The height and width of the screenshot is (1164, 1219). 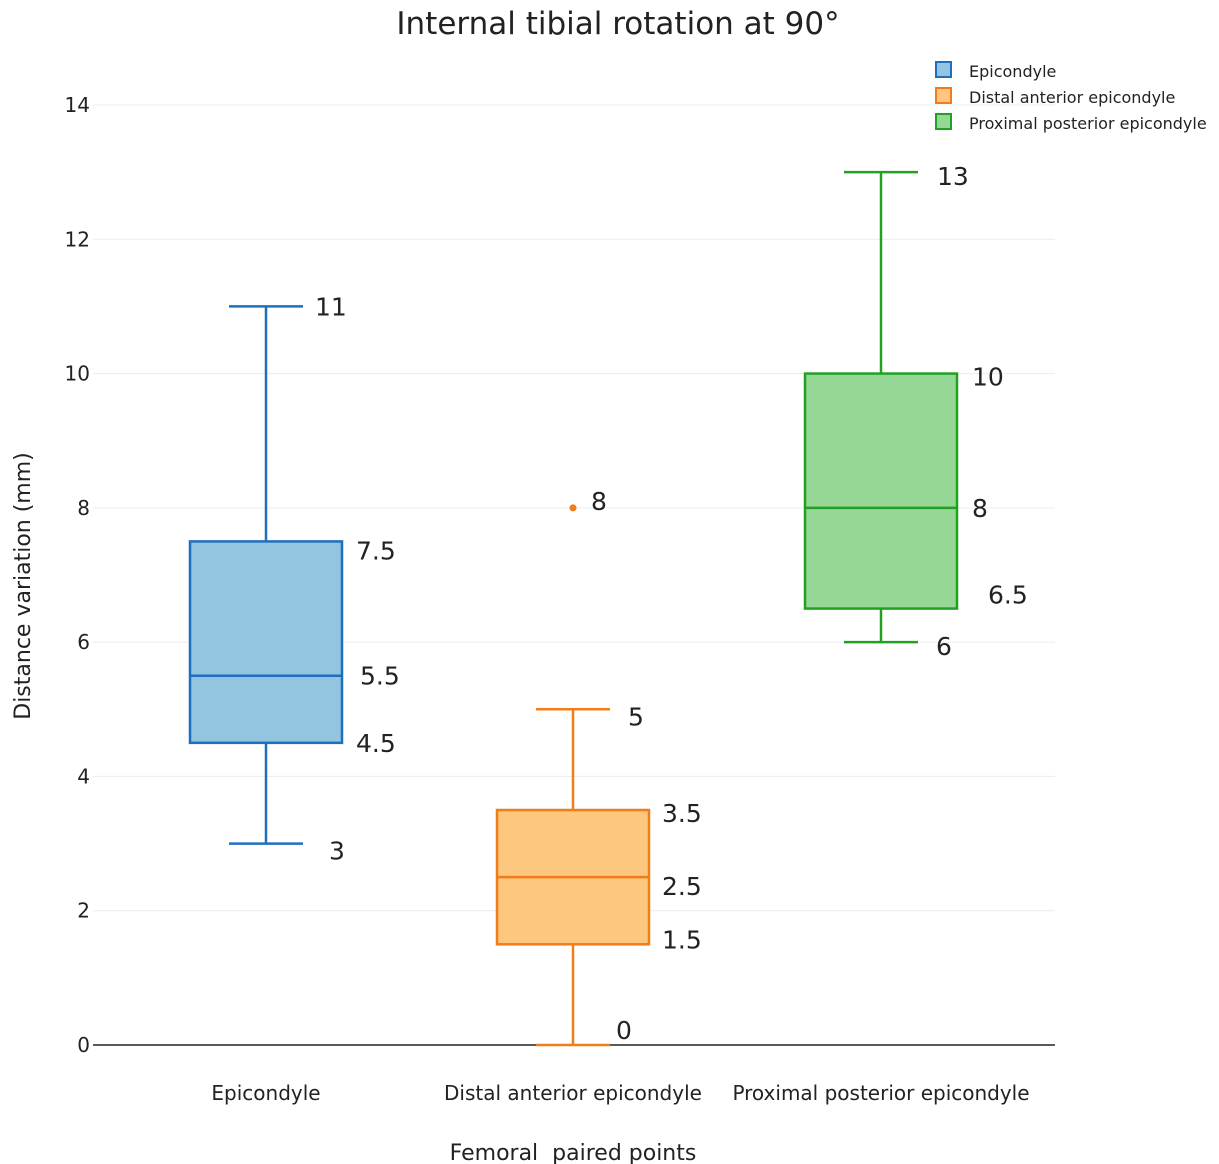 I want to click on outlier-point, so click(x=573, y=508).